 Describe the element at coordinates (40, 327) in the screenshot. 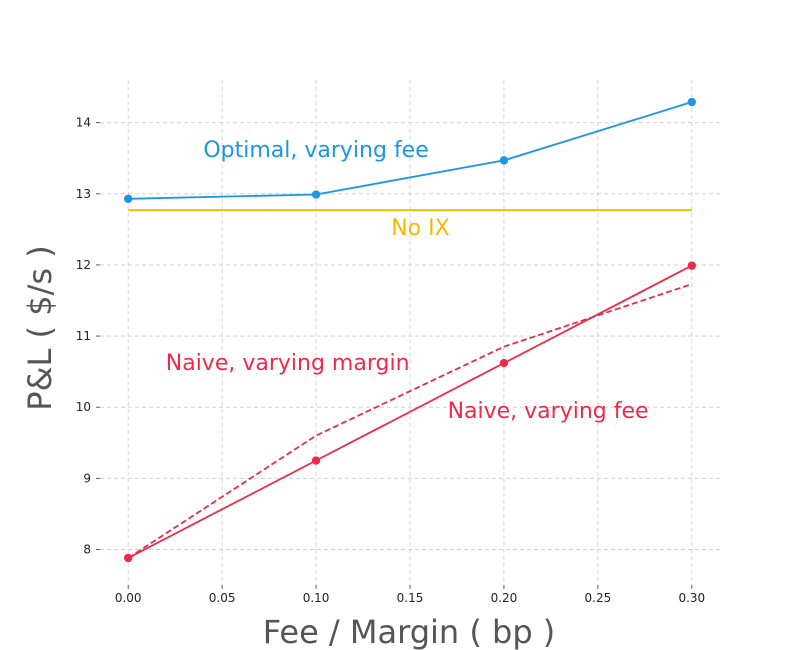

I see `y-axis-title: P&L ( $/s )` at that location.